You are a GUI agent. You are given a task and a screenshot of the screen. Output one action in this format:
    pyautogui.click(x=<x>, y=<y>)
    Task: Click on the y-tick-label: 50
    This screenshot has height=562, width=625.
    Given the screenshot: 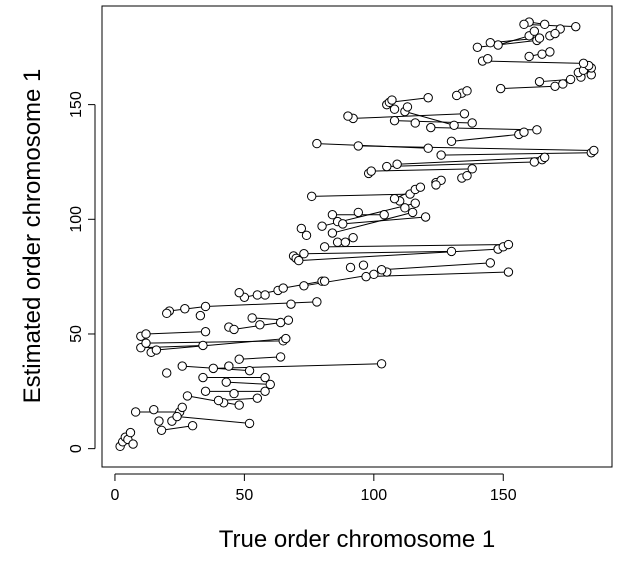 What is the action you would take?
    pyautogui.click(x=76, y=334)
    